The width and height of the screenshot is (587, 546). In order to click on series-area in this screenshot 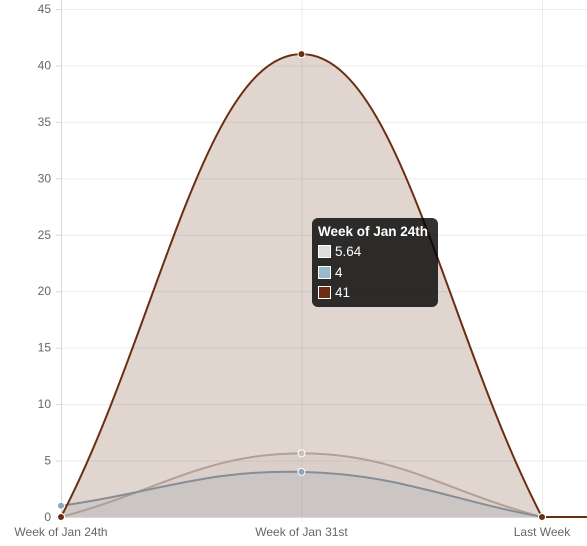, I will do `click(301, 485)`.